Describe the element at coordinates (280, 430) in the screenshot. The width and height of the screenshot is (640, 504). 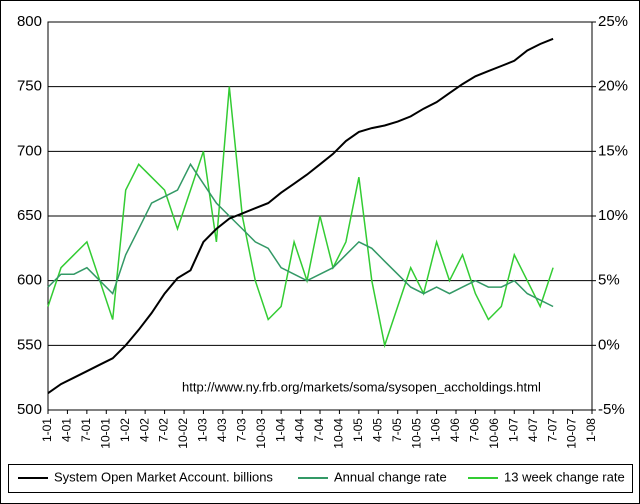
I see `x-tick-label: 1-04` at that location.